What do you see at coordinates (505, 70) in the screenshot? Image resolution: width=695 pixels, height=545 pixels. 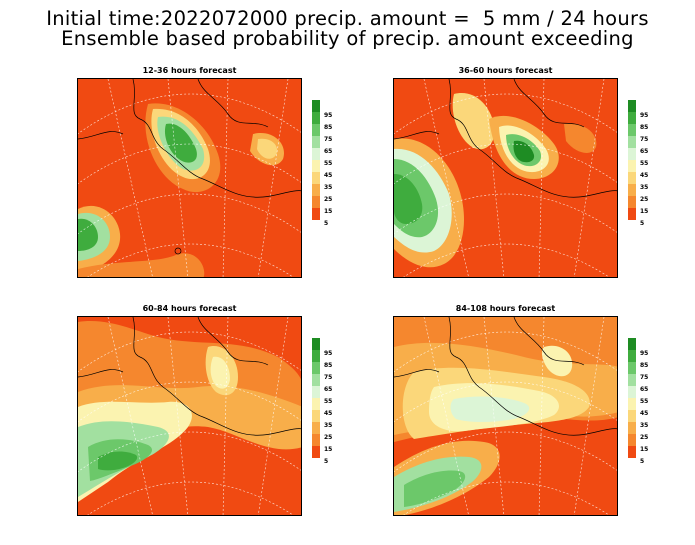 I see `panel-title: 36-60 hours forecast` at bounding box center [505, 70].